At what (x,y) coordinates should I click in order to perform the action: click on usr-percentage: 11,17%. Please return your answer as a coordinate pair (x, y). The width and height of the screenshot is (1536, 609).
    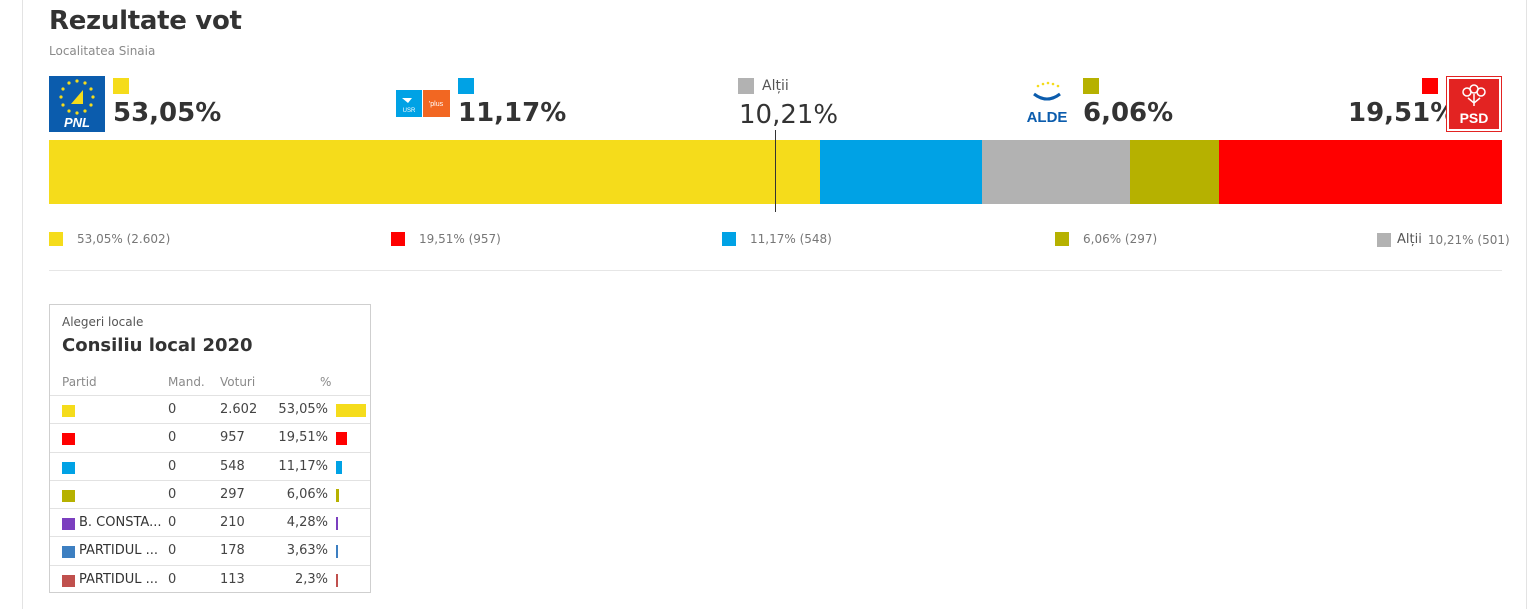
    Looking at the image, I should click on (512, 113).